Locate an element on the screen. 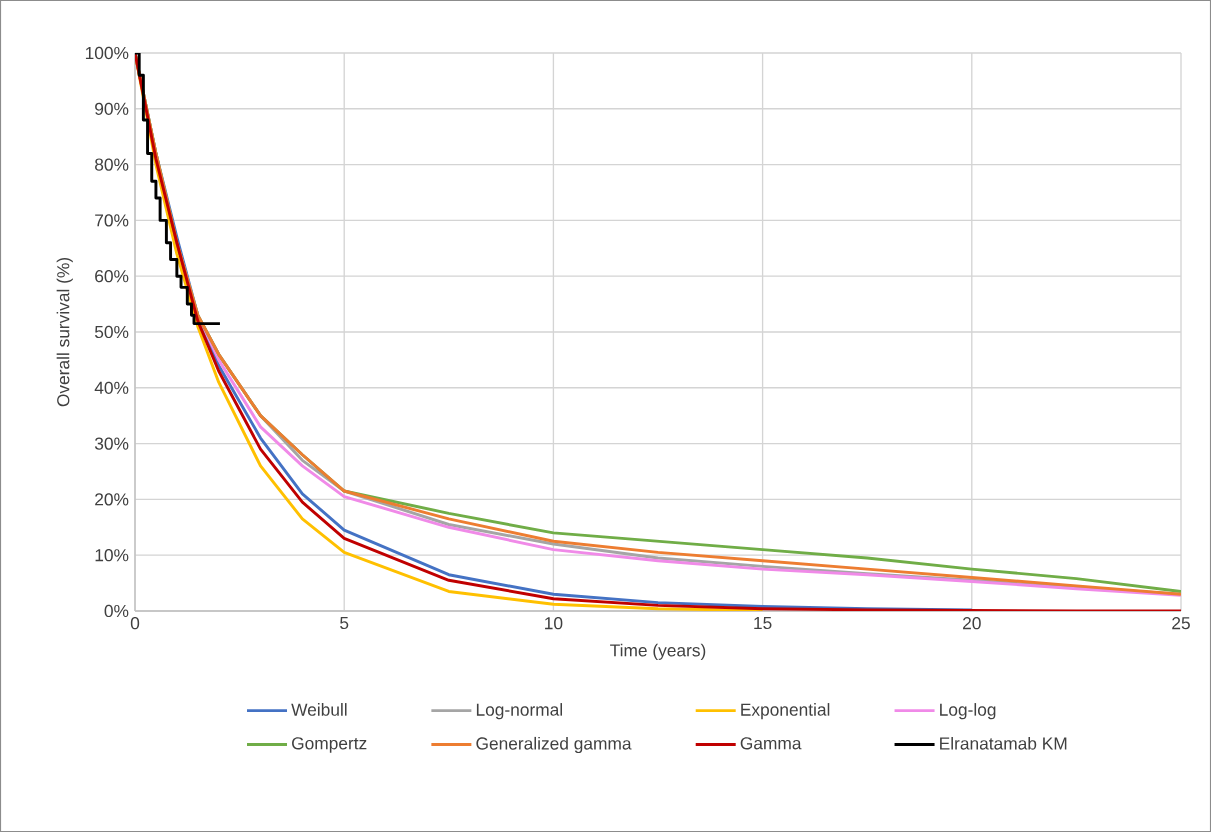  legend-label: Log-normal is located at coordinates (519, 711).